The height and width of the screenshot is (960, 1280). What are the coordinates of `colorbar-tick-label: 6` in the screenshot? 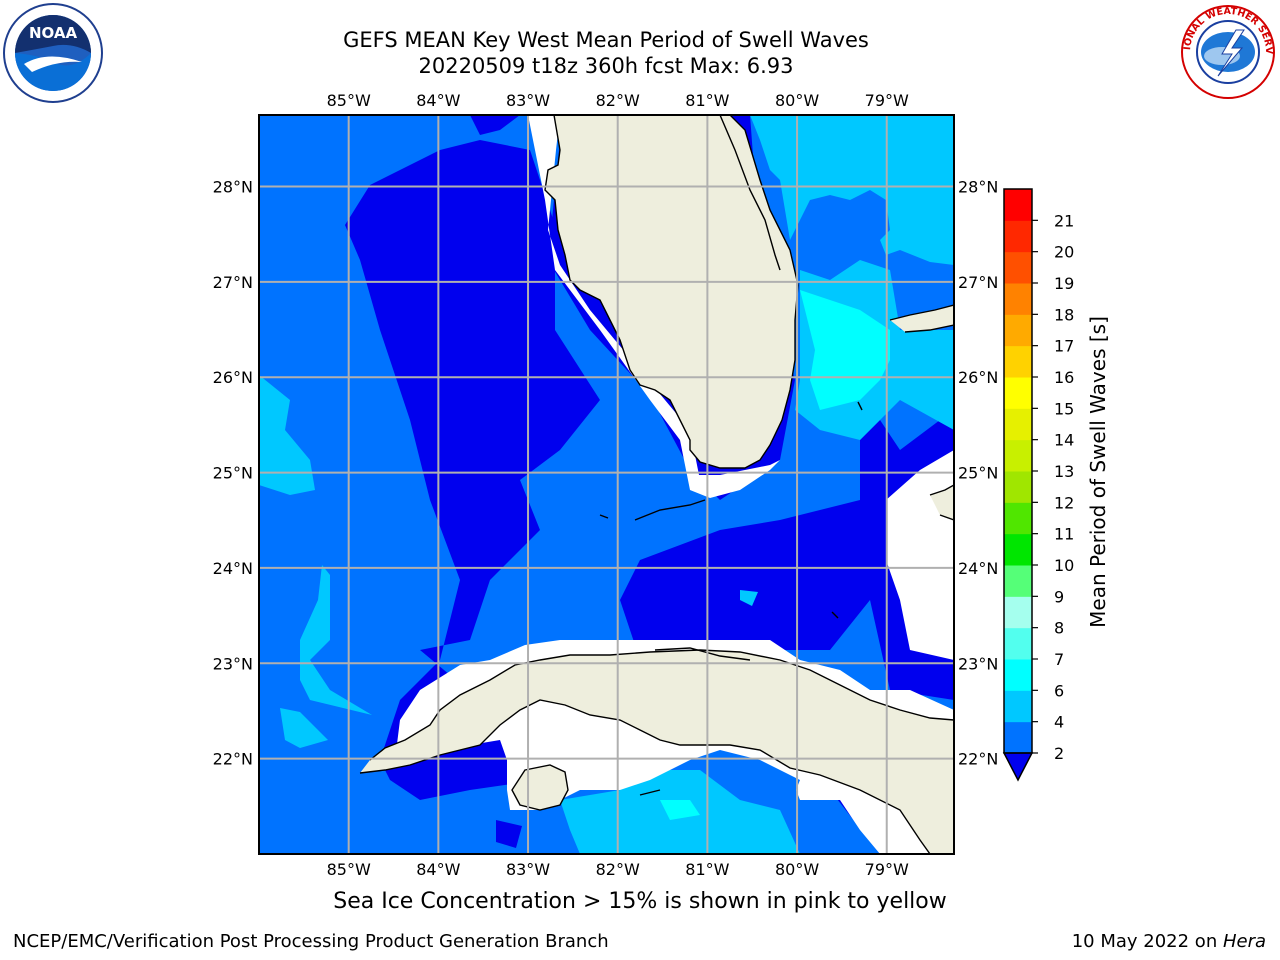 It's located at (1059, 690).